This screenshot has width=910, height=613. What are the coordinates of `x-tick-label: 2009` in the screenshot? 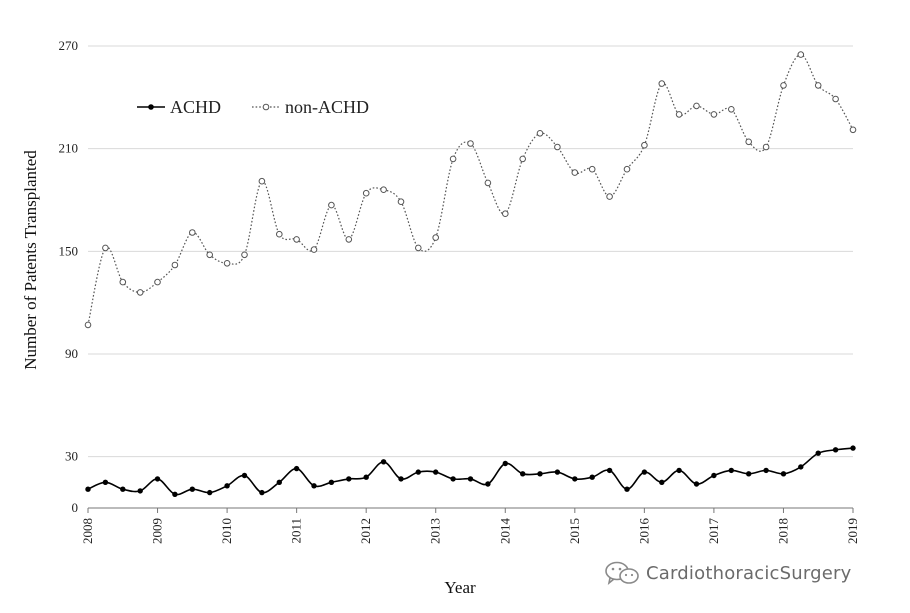 It's located at (157, 531).